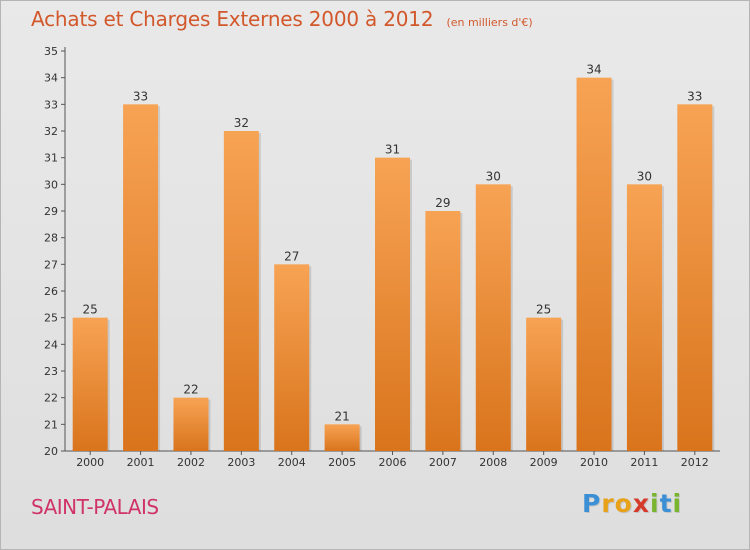 The width and height of the screenshot is (750, 550). What do you see at coordinates (641, 503) in the screenshot?
I see `logo-letter: x` at bounding box center [641, 503].